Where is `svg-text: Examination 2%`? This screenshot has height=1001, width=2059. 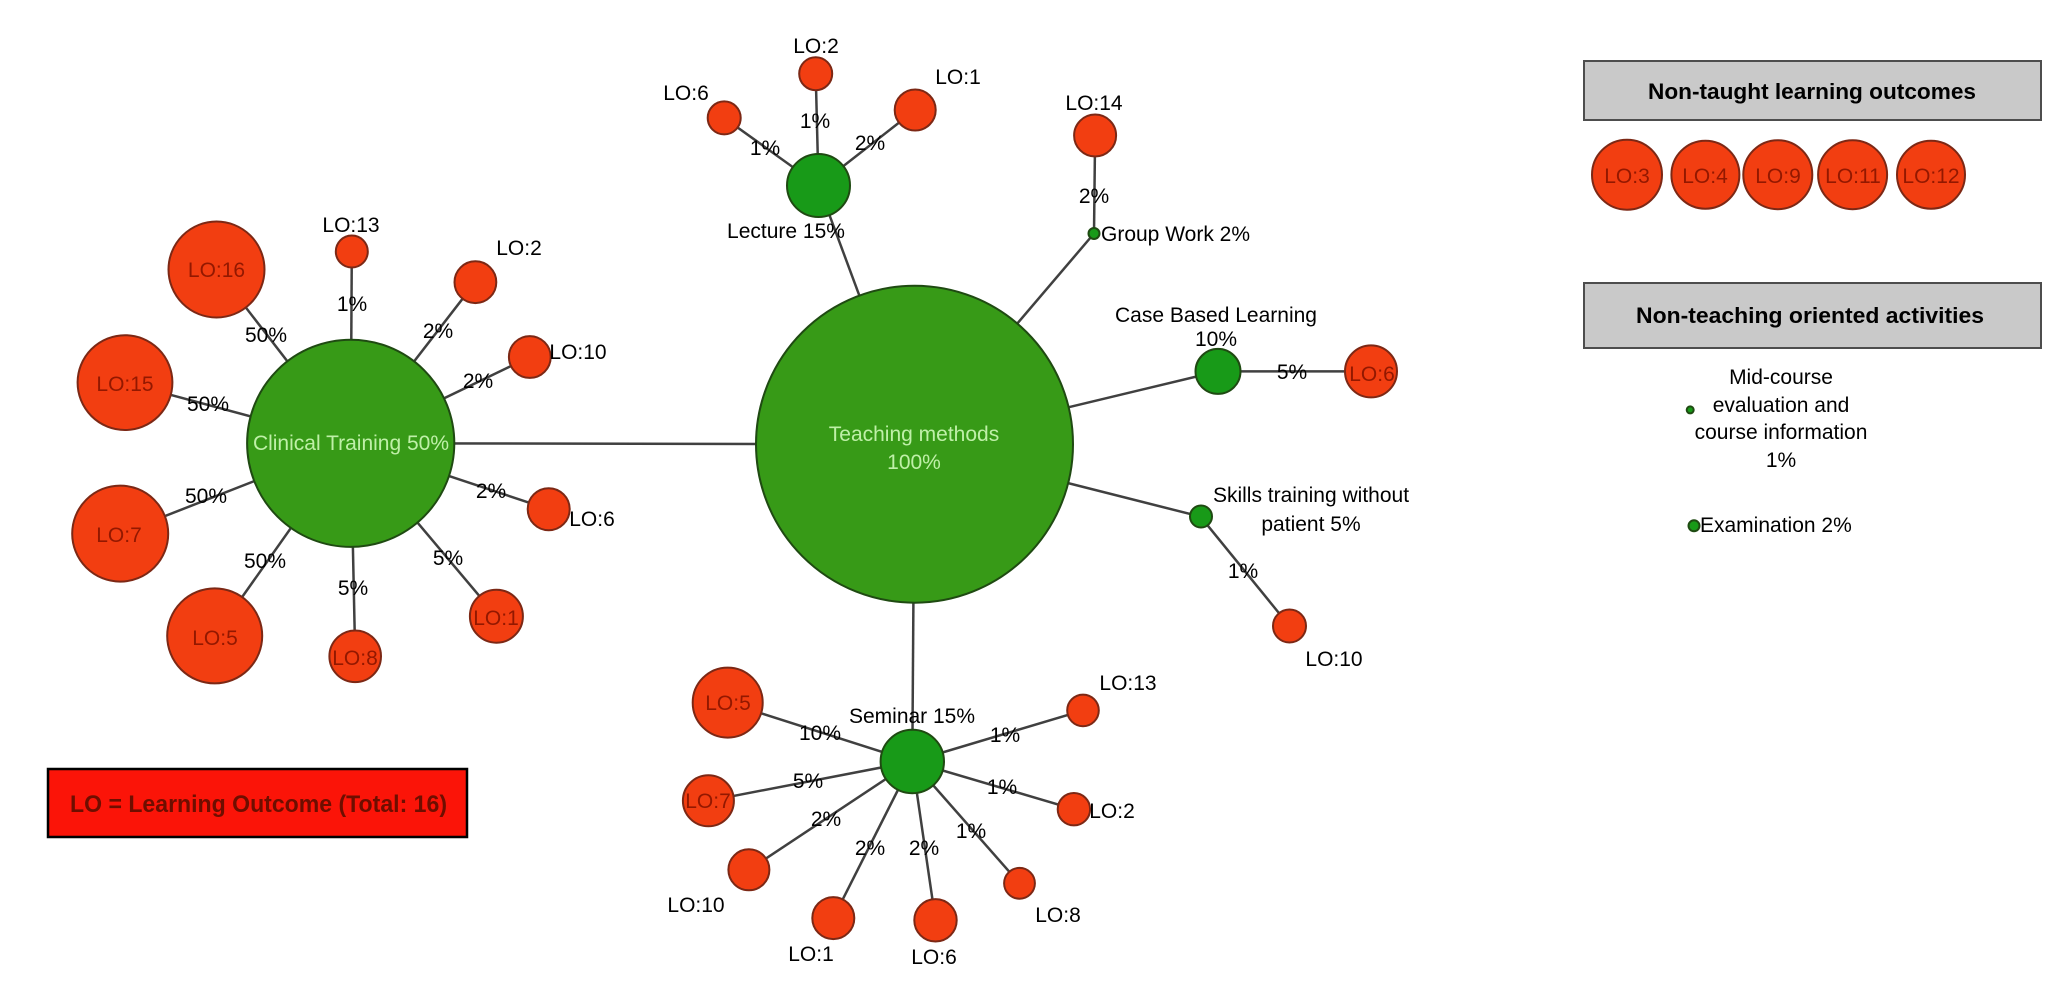
svg-text: Examination 2% is located at coordinates (1776, 525).